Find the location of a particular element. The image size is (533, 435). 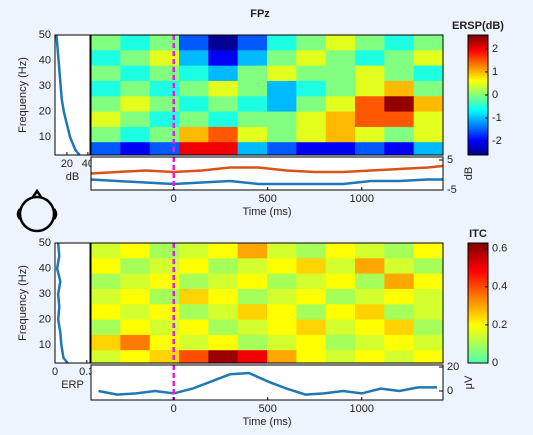

y-tick-label: 5 is located at coordinates (450, 160).